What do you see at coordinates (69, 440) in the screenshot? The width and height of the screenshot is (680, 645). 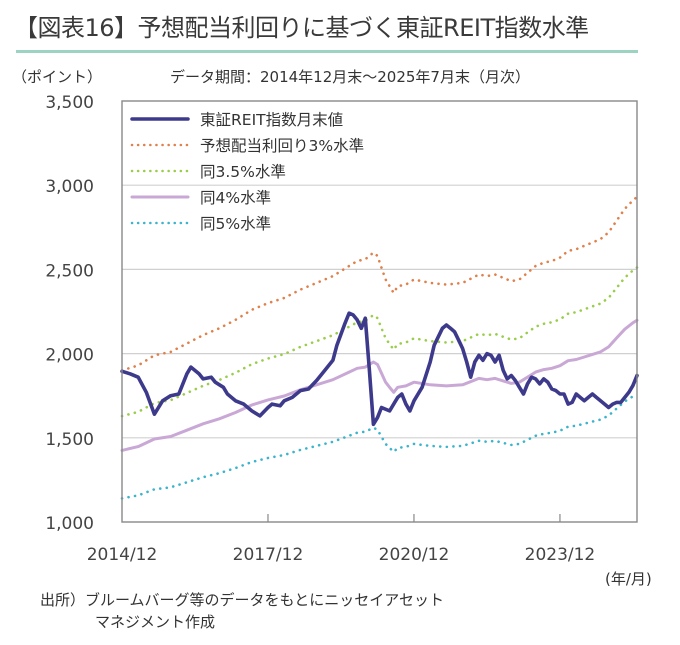 I see `y-tick-label: 1,500` at bounding box center [69, 440].